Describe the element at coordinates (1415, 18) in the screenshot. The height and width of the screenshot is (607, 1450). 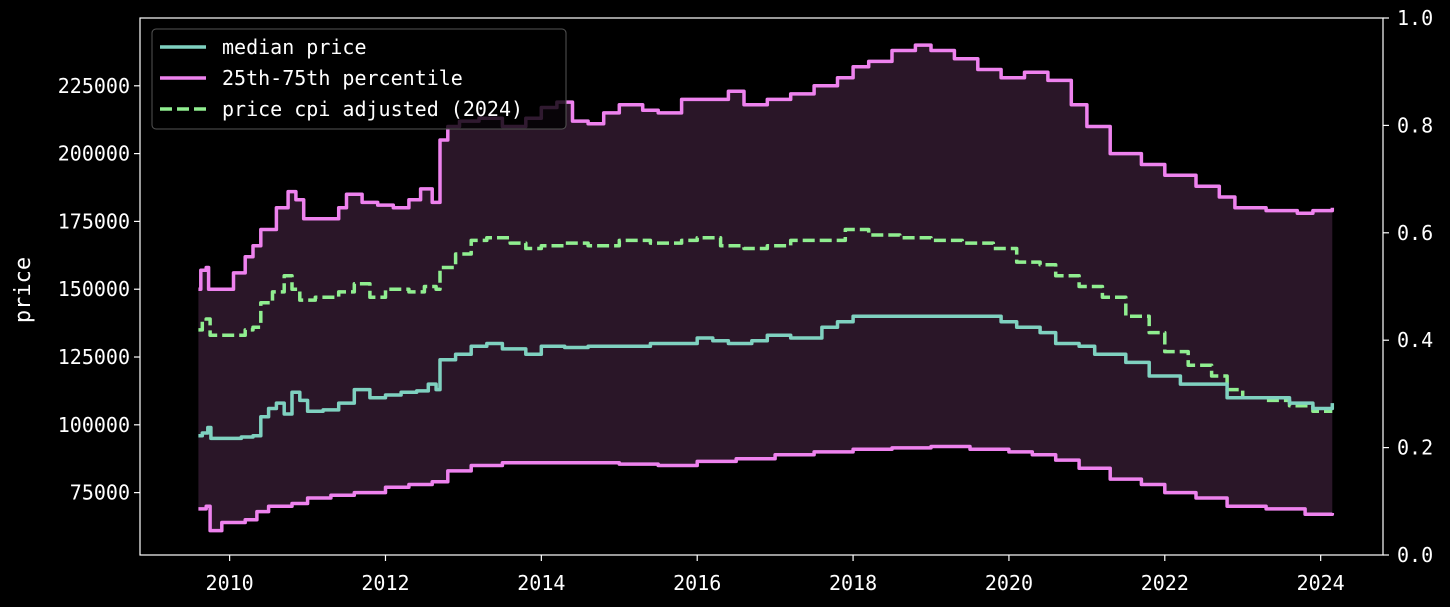
I see `y2-tick-label: 1.0` at that location.